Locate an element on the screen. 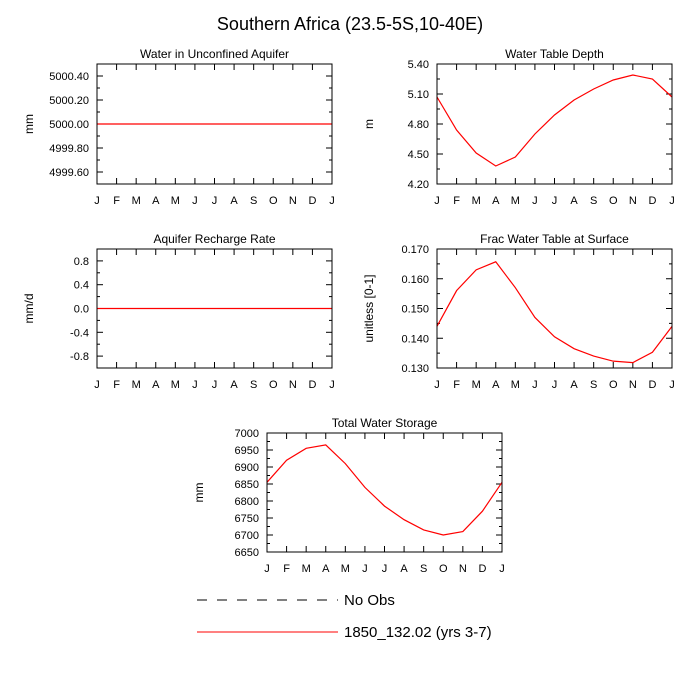  y-tick-label: 4999.60 is located at coordinates (69, 173).